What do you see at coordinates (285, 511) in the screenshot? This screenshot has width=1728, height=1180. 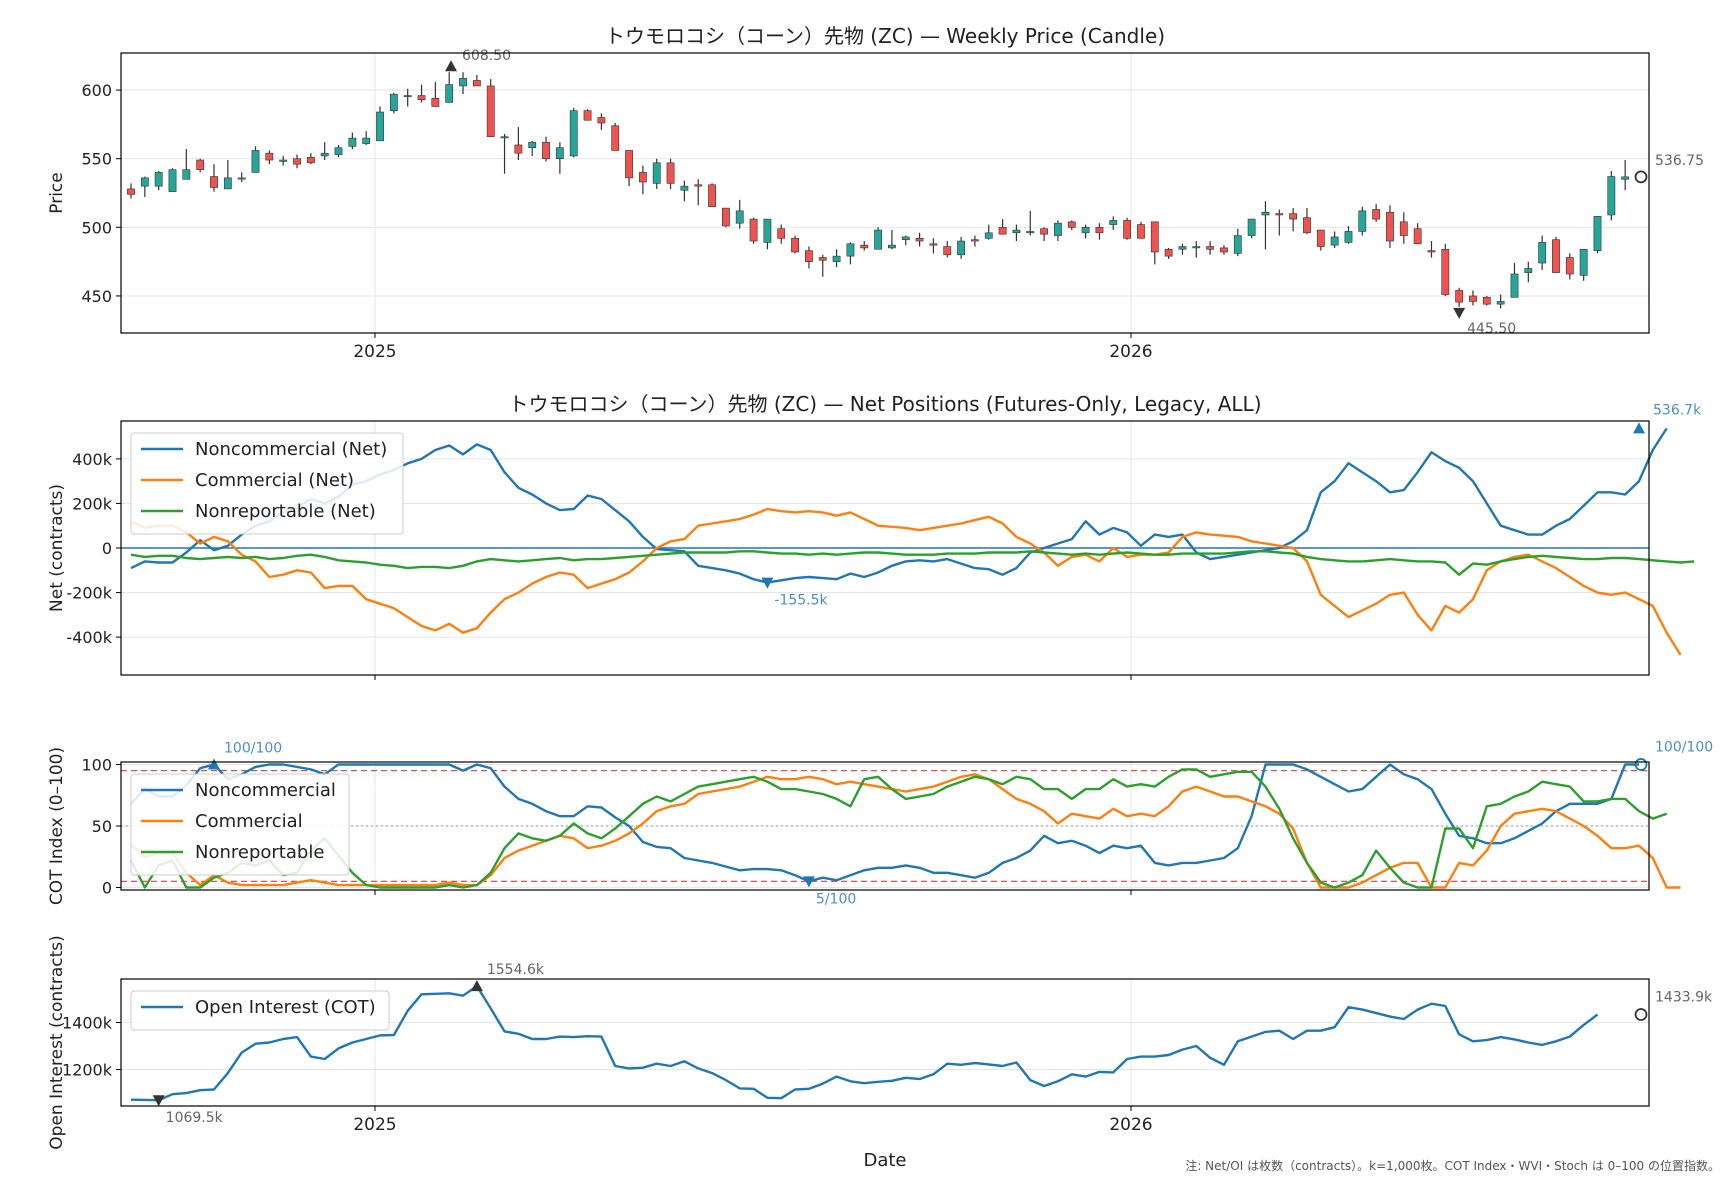 I see `legend-label: Nonreportable (Net)` at bounding box center [285, 511].